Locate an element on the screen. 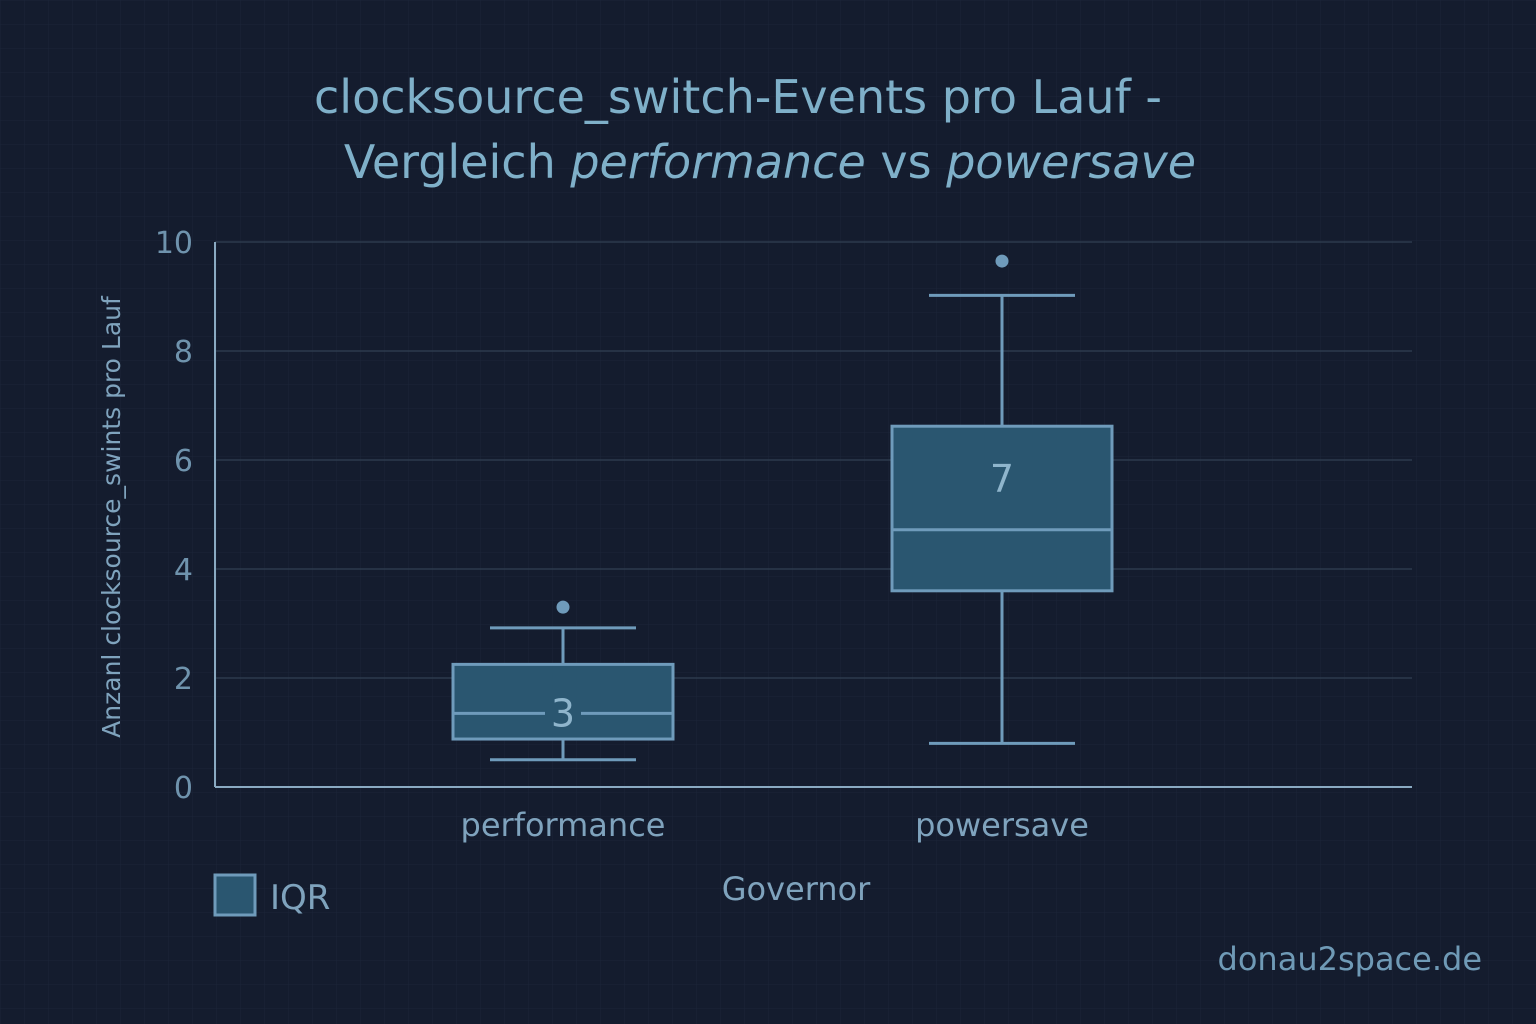  x-category-label-performance: performance is located at coordinates (563, 825).